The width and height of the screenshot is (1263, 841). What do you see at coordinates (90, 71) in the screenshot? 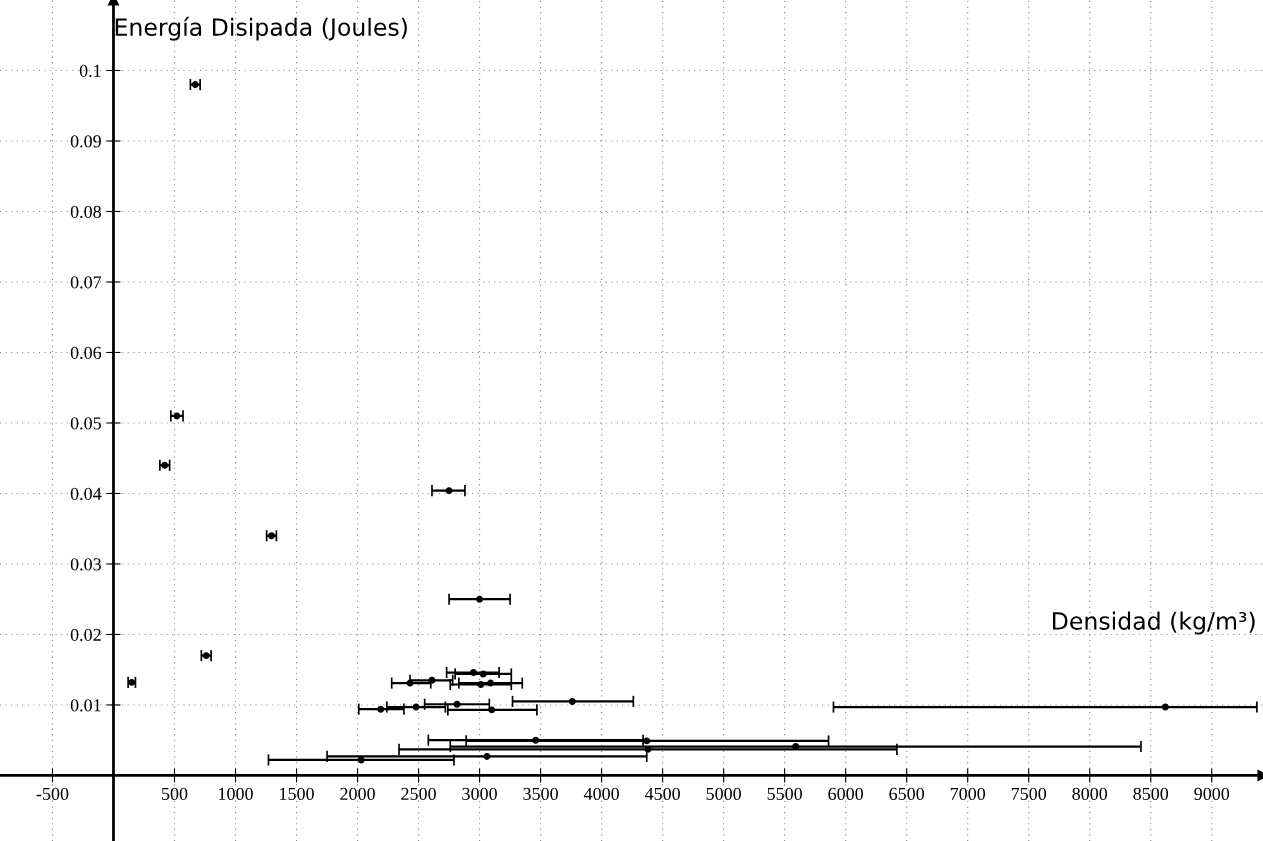
I see `y-tick-label: 0.1` at bounding box center [90, 71].